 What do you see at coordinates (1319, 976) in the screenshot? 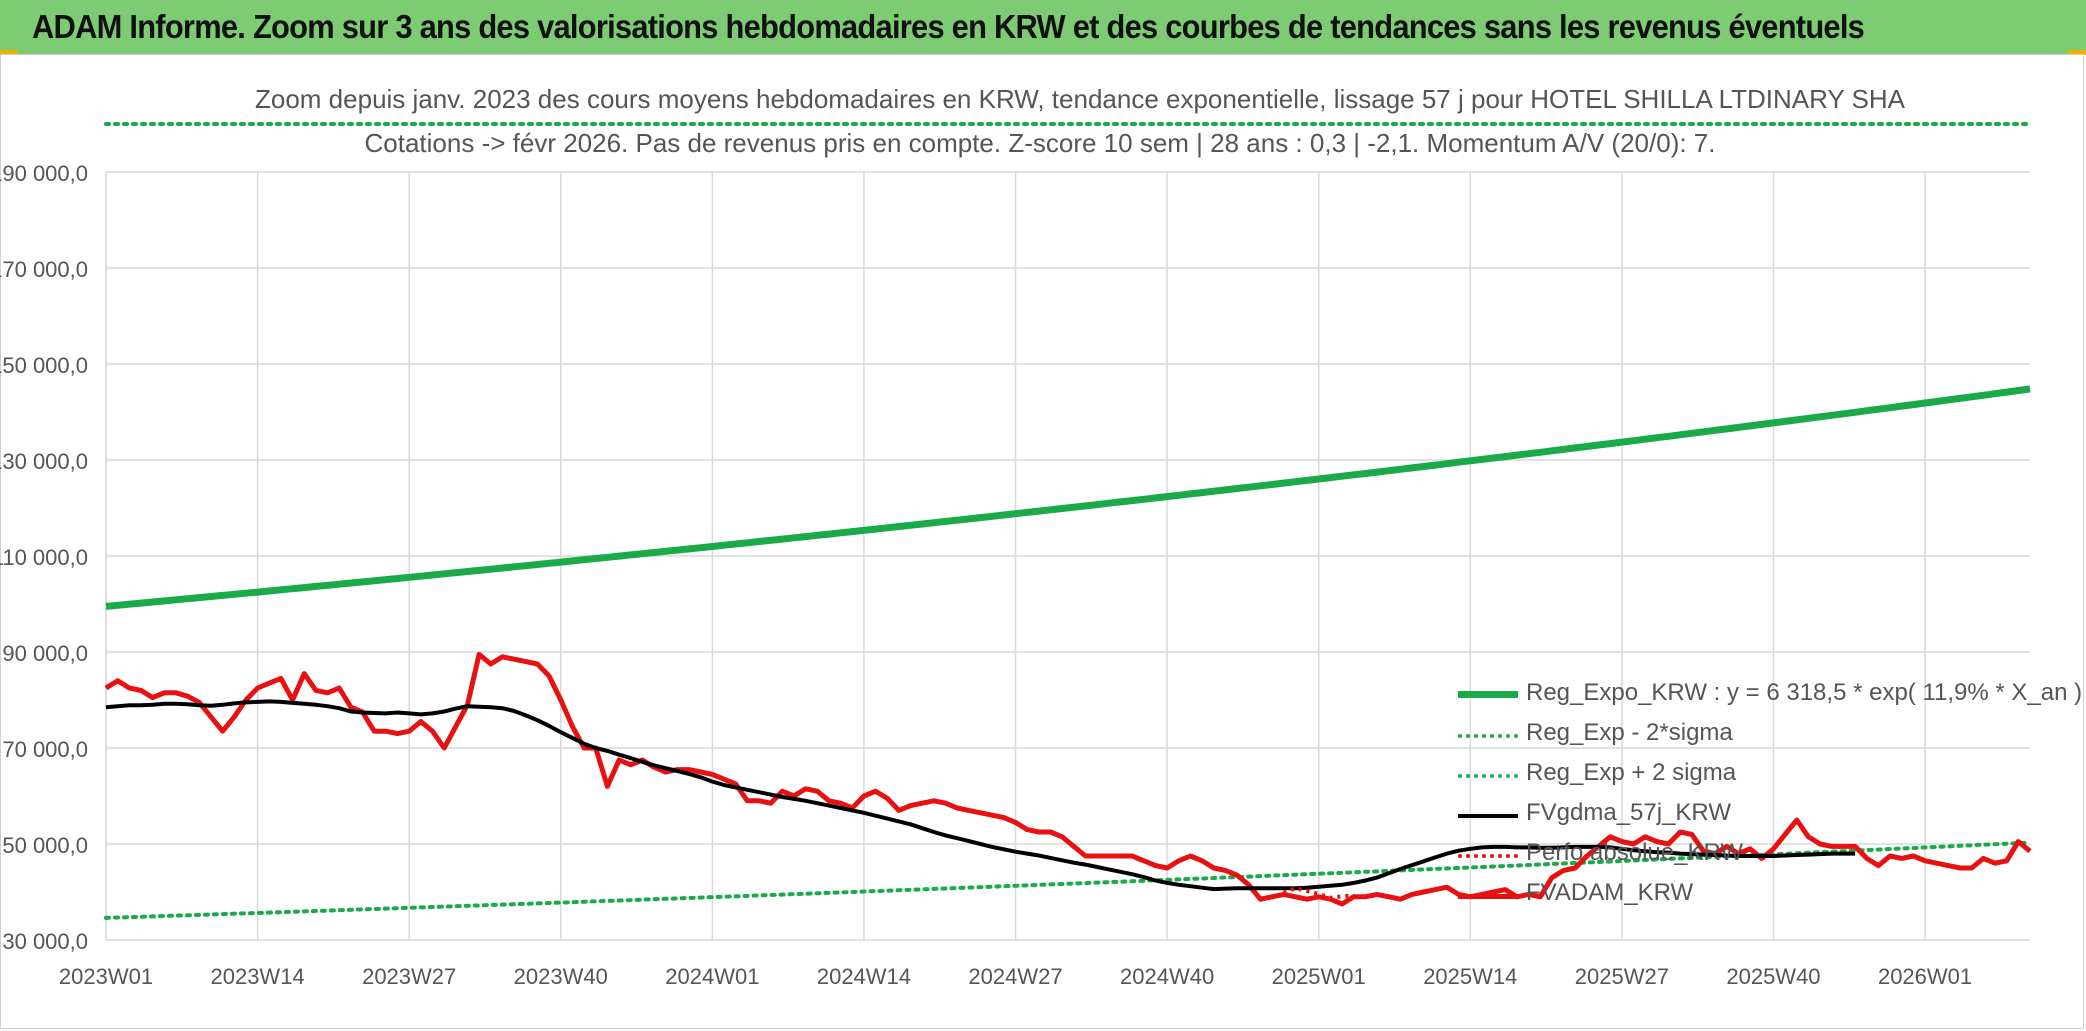
I see `x-tick-label: 2025W01` at bounding box center [1319, 976].